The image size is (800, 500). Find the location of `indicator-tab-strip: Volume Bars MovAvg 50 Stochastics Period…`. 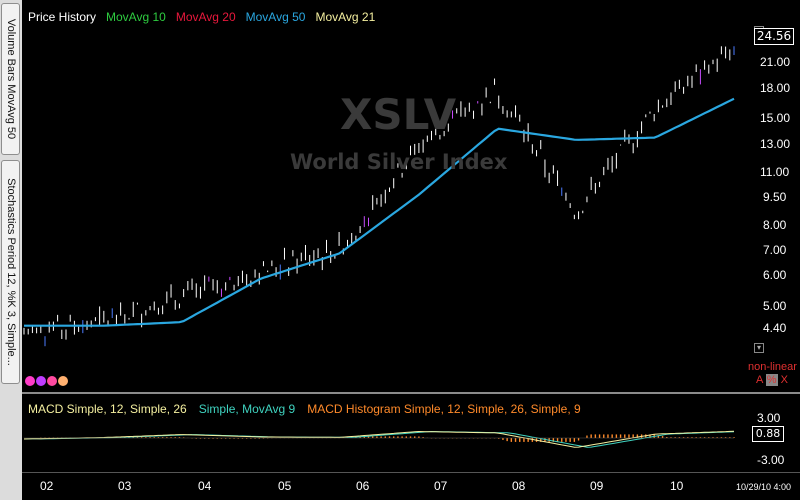

indicator-tab-strip: Volume Bars MovAvg 50 Stochastics Period… is located at coordinates (11, 250).